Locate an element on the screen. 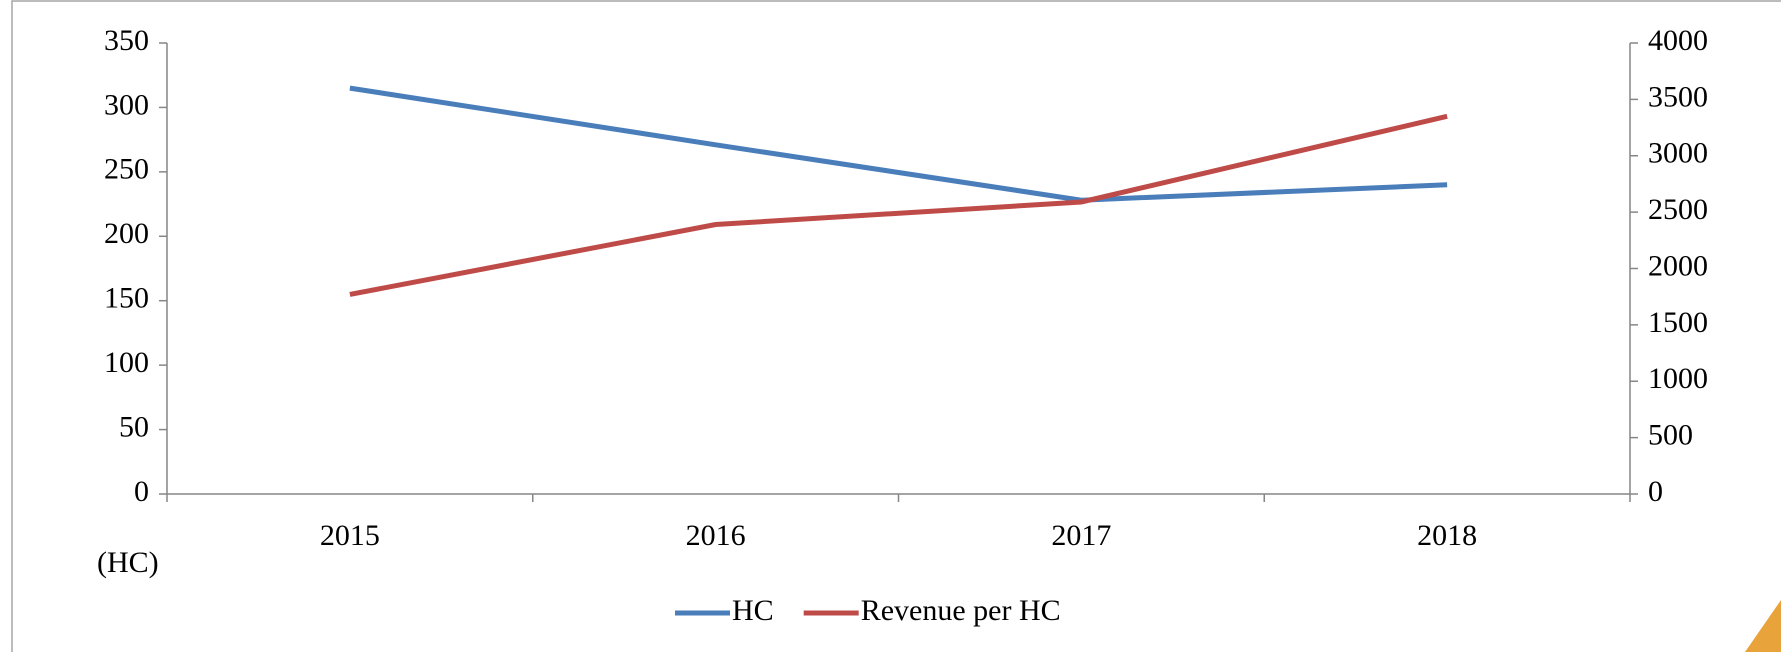 The height and width of the screenshot is (652, 1781). y-tick-label: 350 is located at coordinates (126, 40).